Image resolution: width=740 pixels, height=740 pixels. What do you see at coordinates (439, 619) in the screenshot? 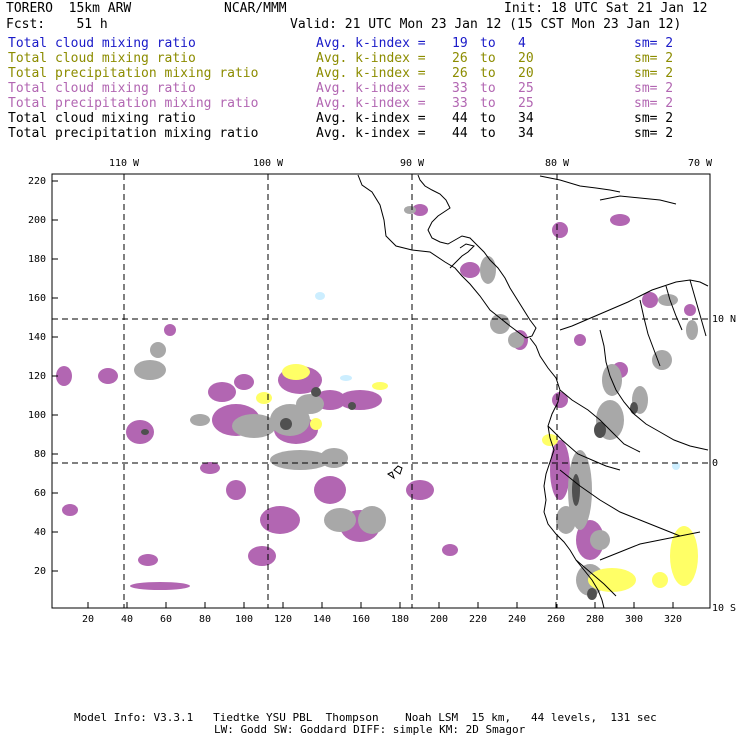
I see `x-tick-label: 200` at bounding box center [439, 619].